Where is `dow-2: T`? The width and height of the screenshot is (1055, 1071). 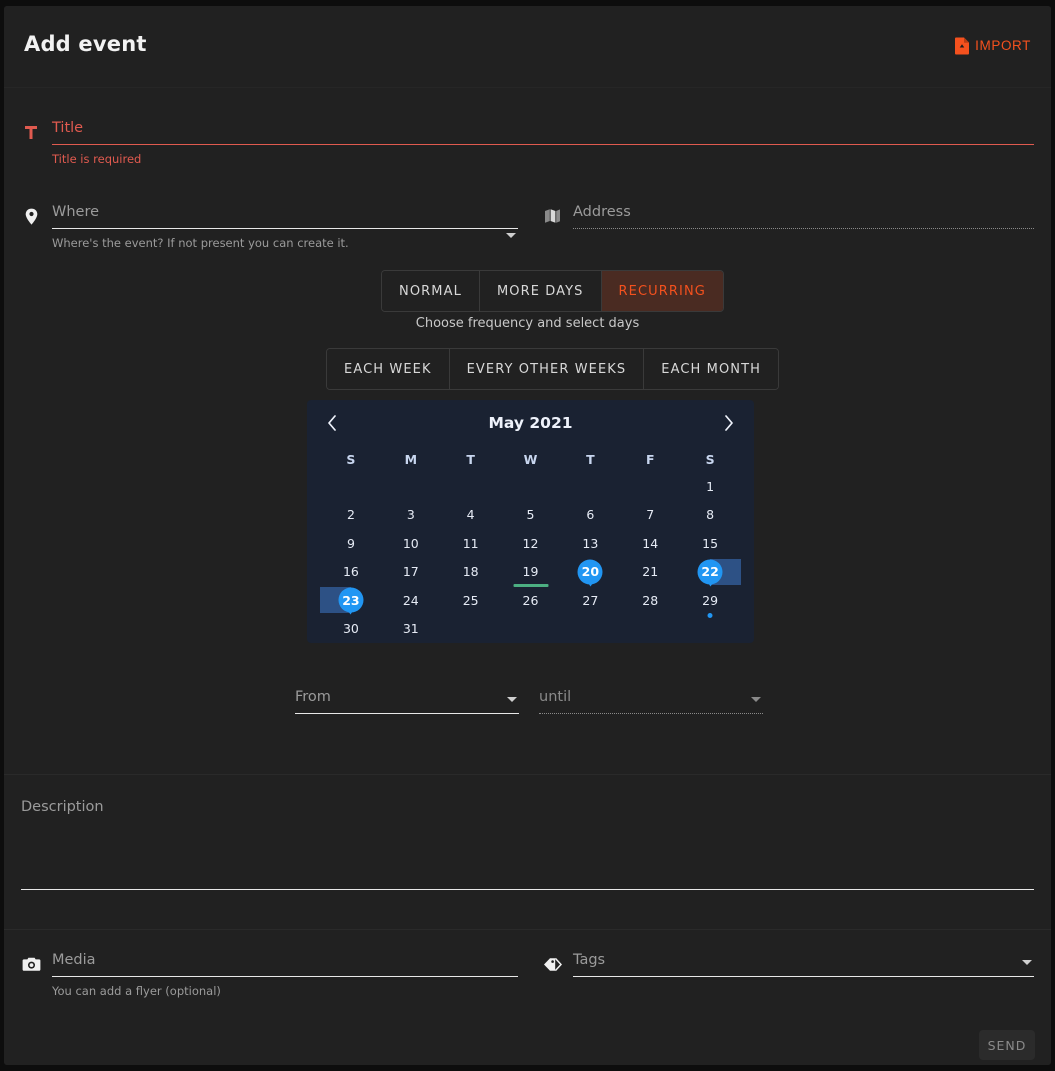 dow-2: T is located at coordinates (470, 459).